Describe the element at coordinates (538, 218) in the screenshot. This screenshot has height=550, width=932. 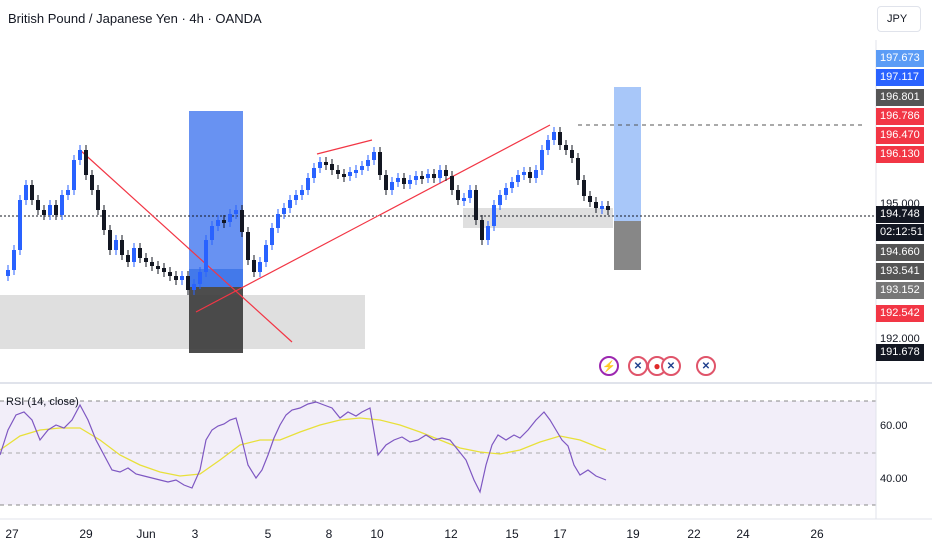
I see `supply-zone-right` at that location.